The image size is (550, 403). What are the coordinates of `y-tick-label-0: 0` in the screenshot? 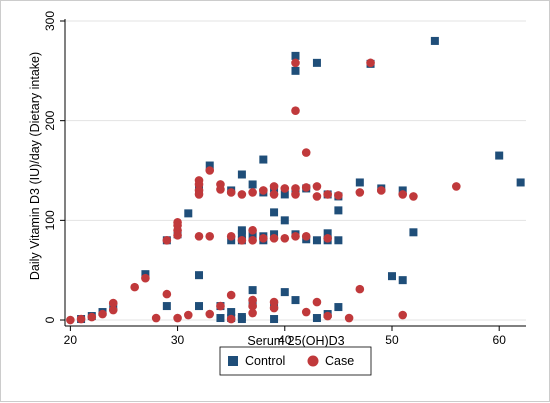 It's located at (50, 319).